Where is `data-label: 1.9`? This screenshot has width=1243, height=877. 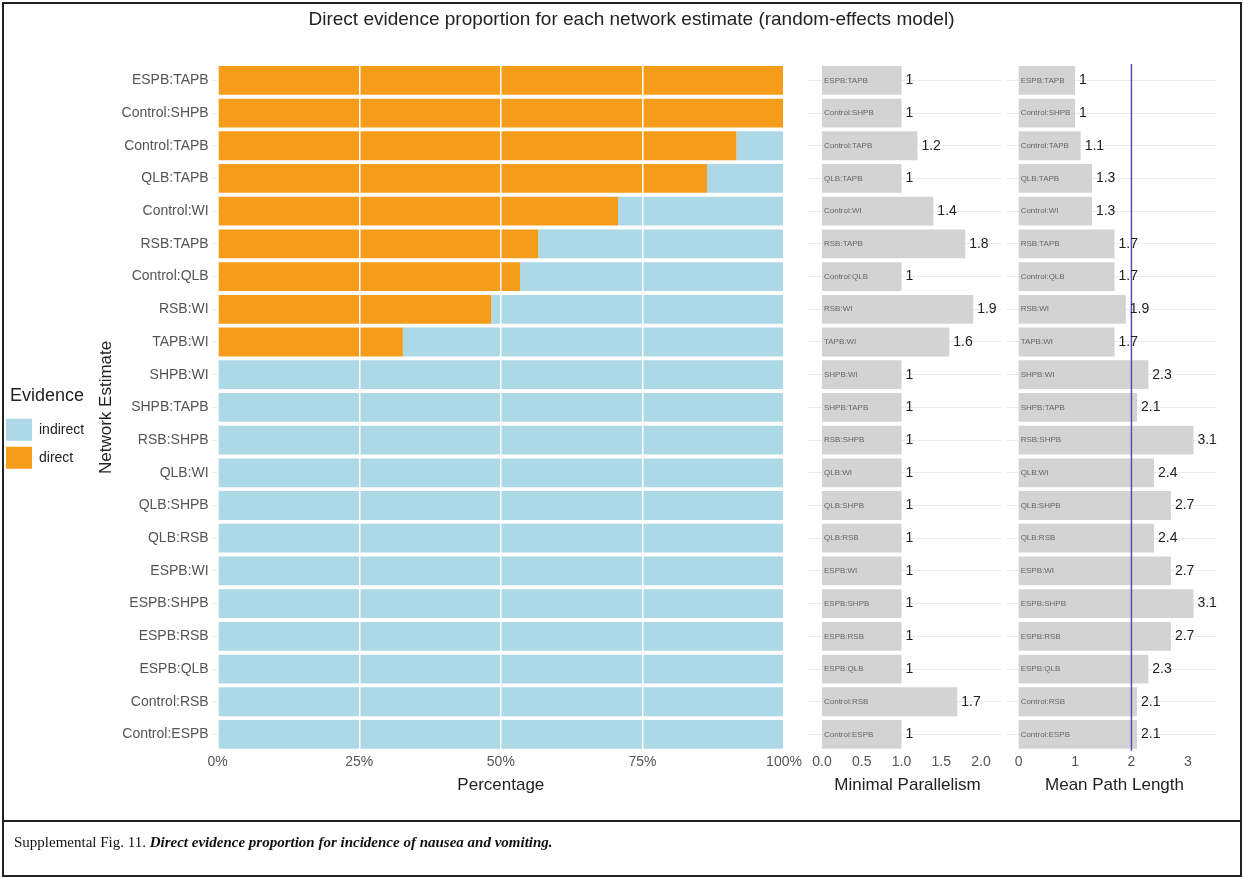 data-label: 1.9 is located at coordinates (987, 308).